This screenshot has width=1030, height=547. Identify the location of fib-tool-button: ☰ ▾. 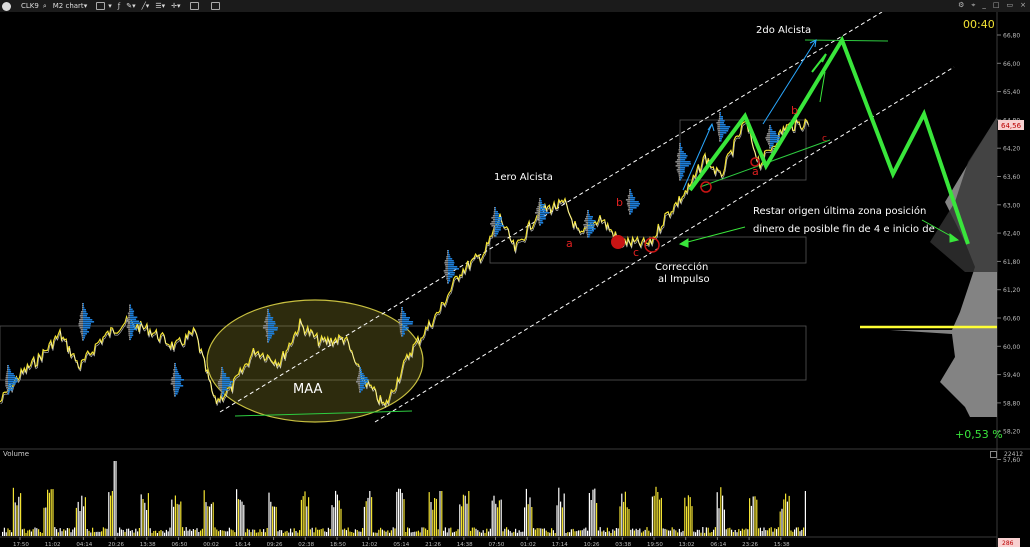
(160, 6).